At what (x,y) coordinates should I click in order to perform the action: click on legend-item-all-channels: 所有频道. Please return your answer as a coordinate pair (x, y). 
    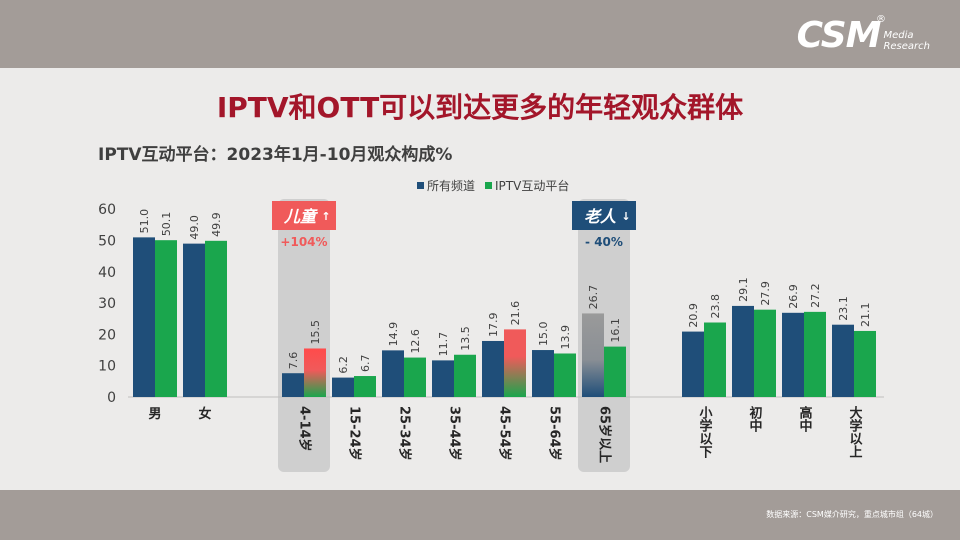
    Looking at the image, I should click on (446, 185).